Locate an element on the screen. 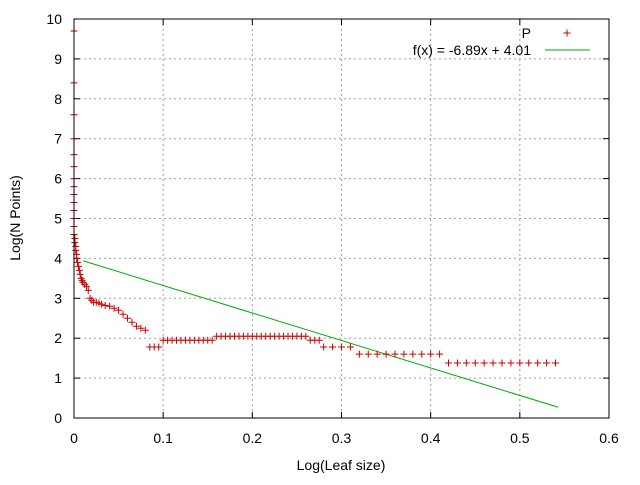  x-tick-label: 0.3 is located at coordinates (342, 438).